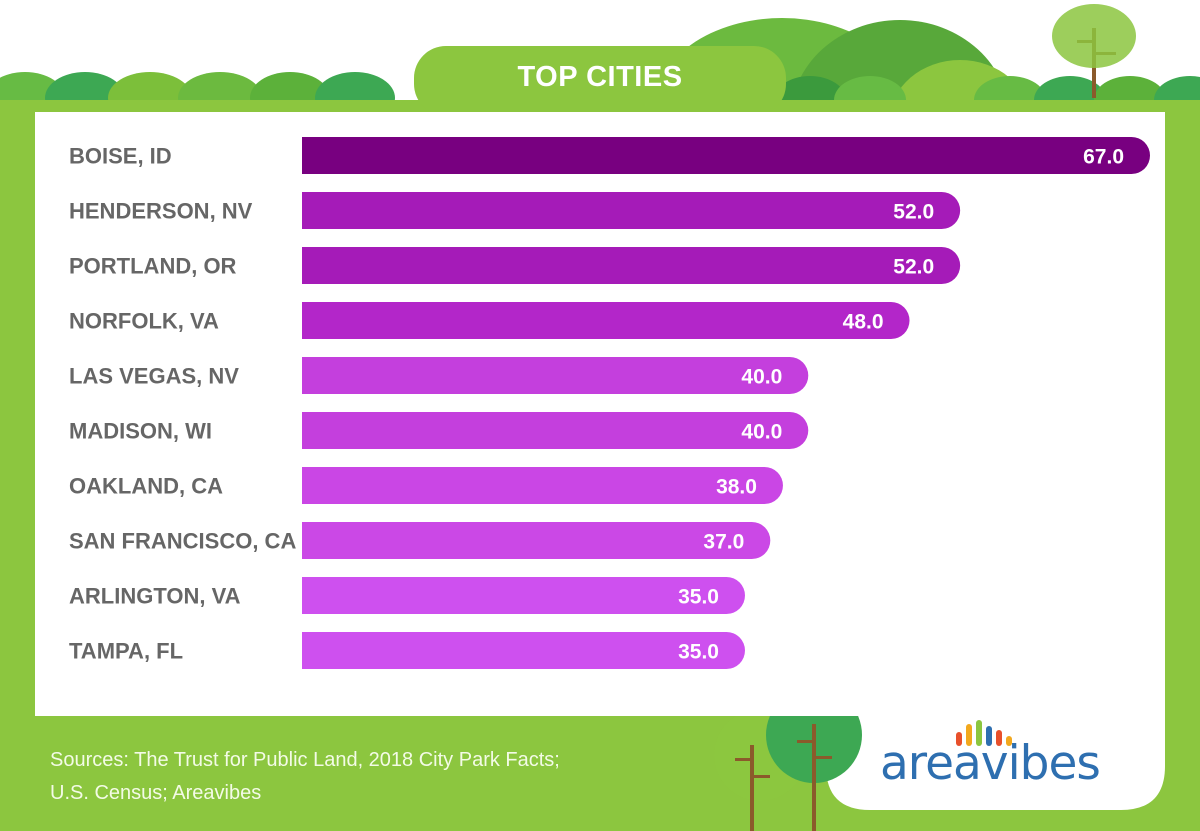  I want to click on value-label: 38.0, so click(736, 487).